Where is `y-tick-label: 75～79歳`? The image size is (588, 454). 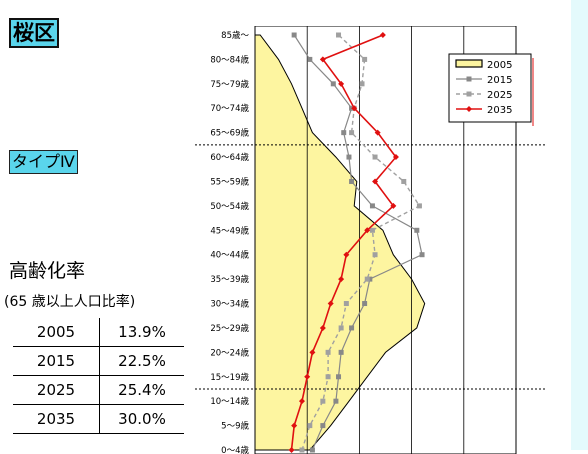
y-tick-label: 75～79歳 is located at coordinates (229, 84).